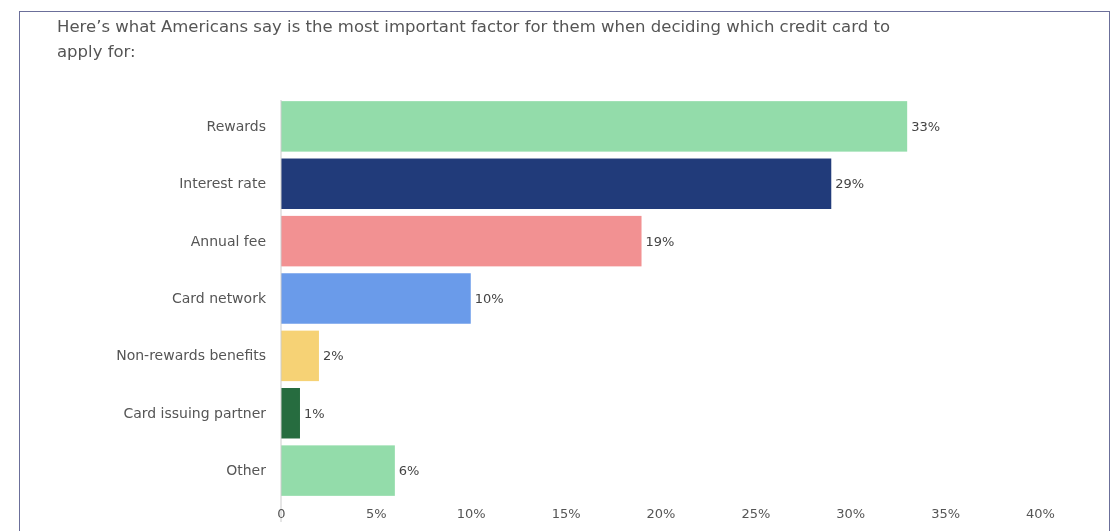  I want to click on y-tick-label: Card network, so click(219, 297).